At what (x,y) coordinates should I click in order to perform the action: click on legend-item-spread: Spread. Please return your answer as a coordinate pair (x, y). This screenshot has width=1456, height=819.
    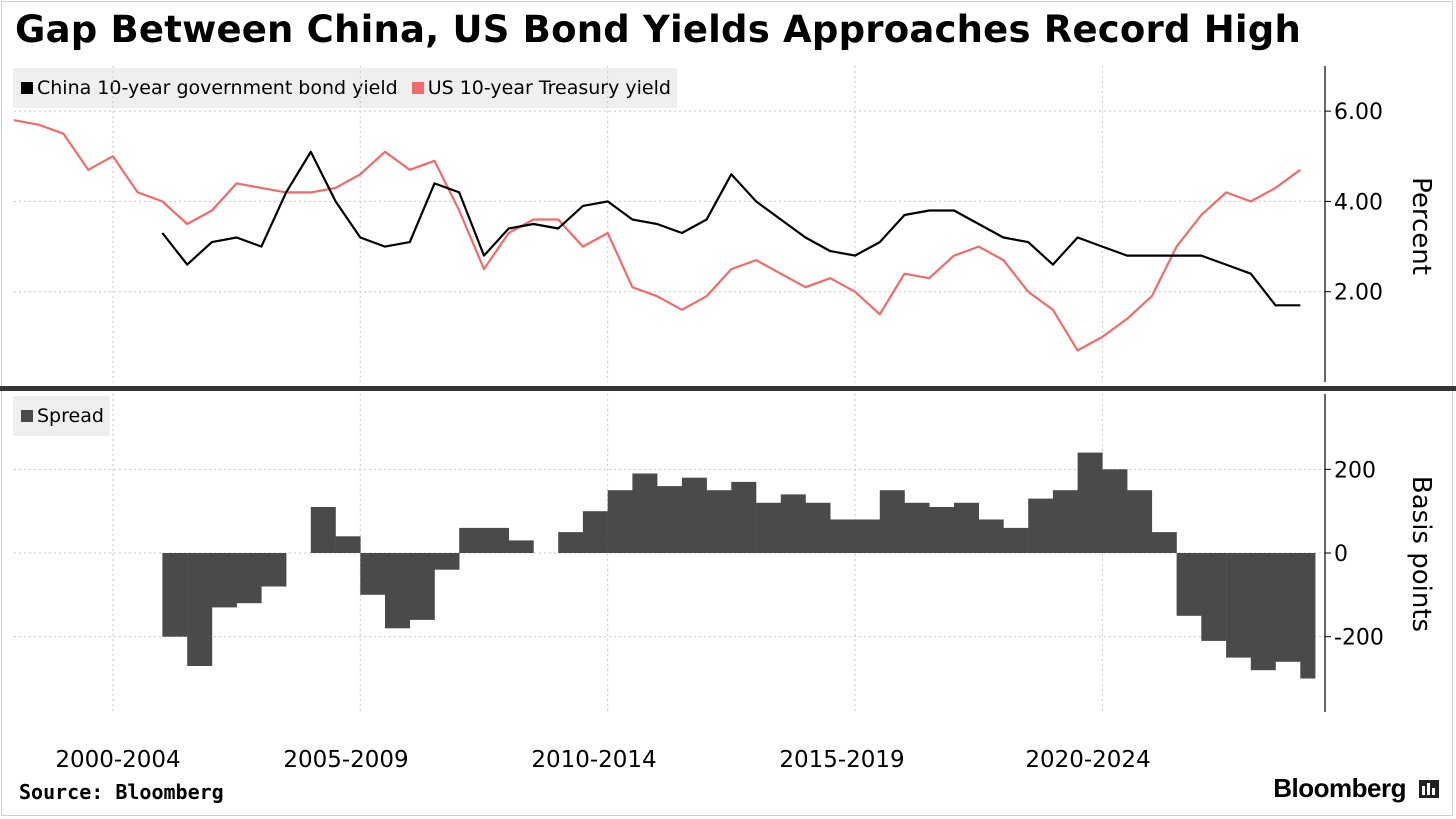
    Looking at the image, I should click on (61, 416).